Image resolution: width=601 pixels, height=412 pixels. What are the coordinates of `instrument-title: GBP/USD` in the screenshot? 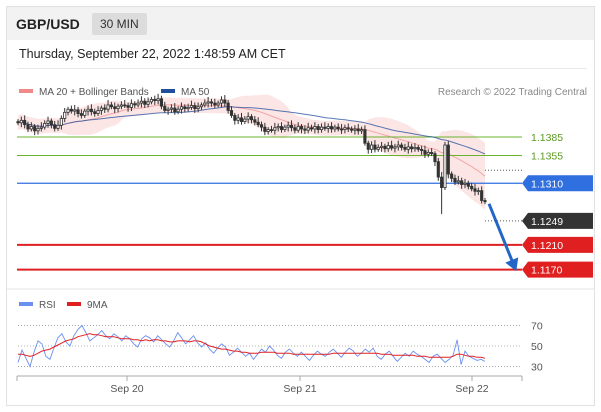 It's located at (48, 24).